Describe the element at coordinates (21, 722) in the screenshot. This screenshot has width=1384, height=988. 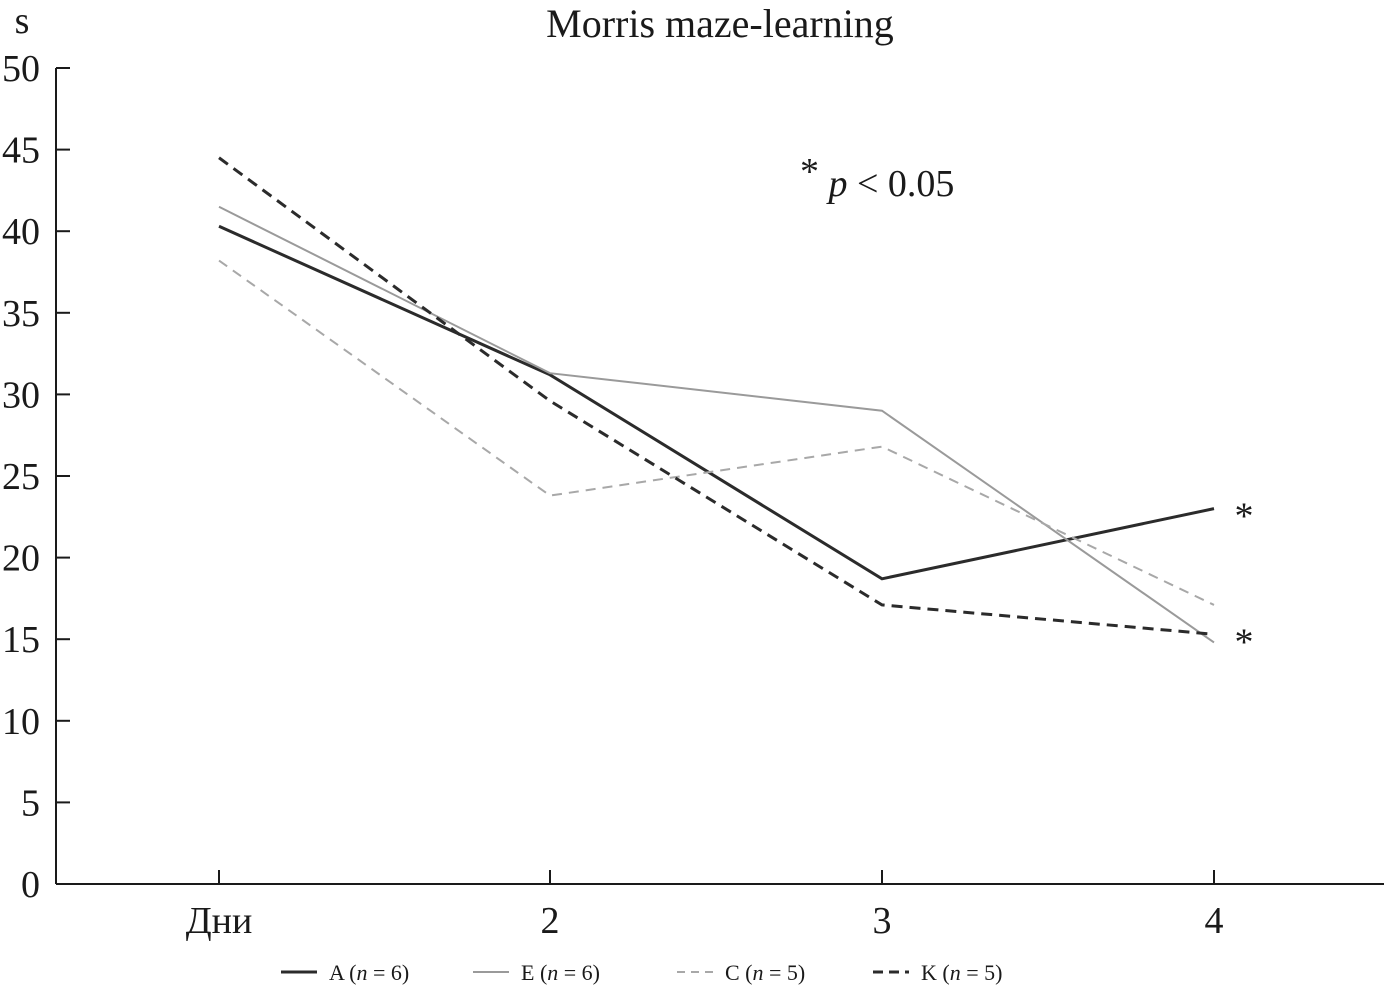
I see `y-tick-label: 10` at that location.